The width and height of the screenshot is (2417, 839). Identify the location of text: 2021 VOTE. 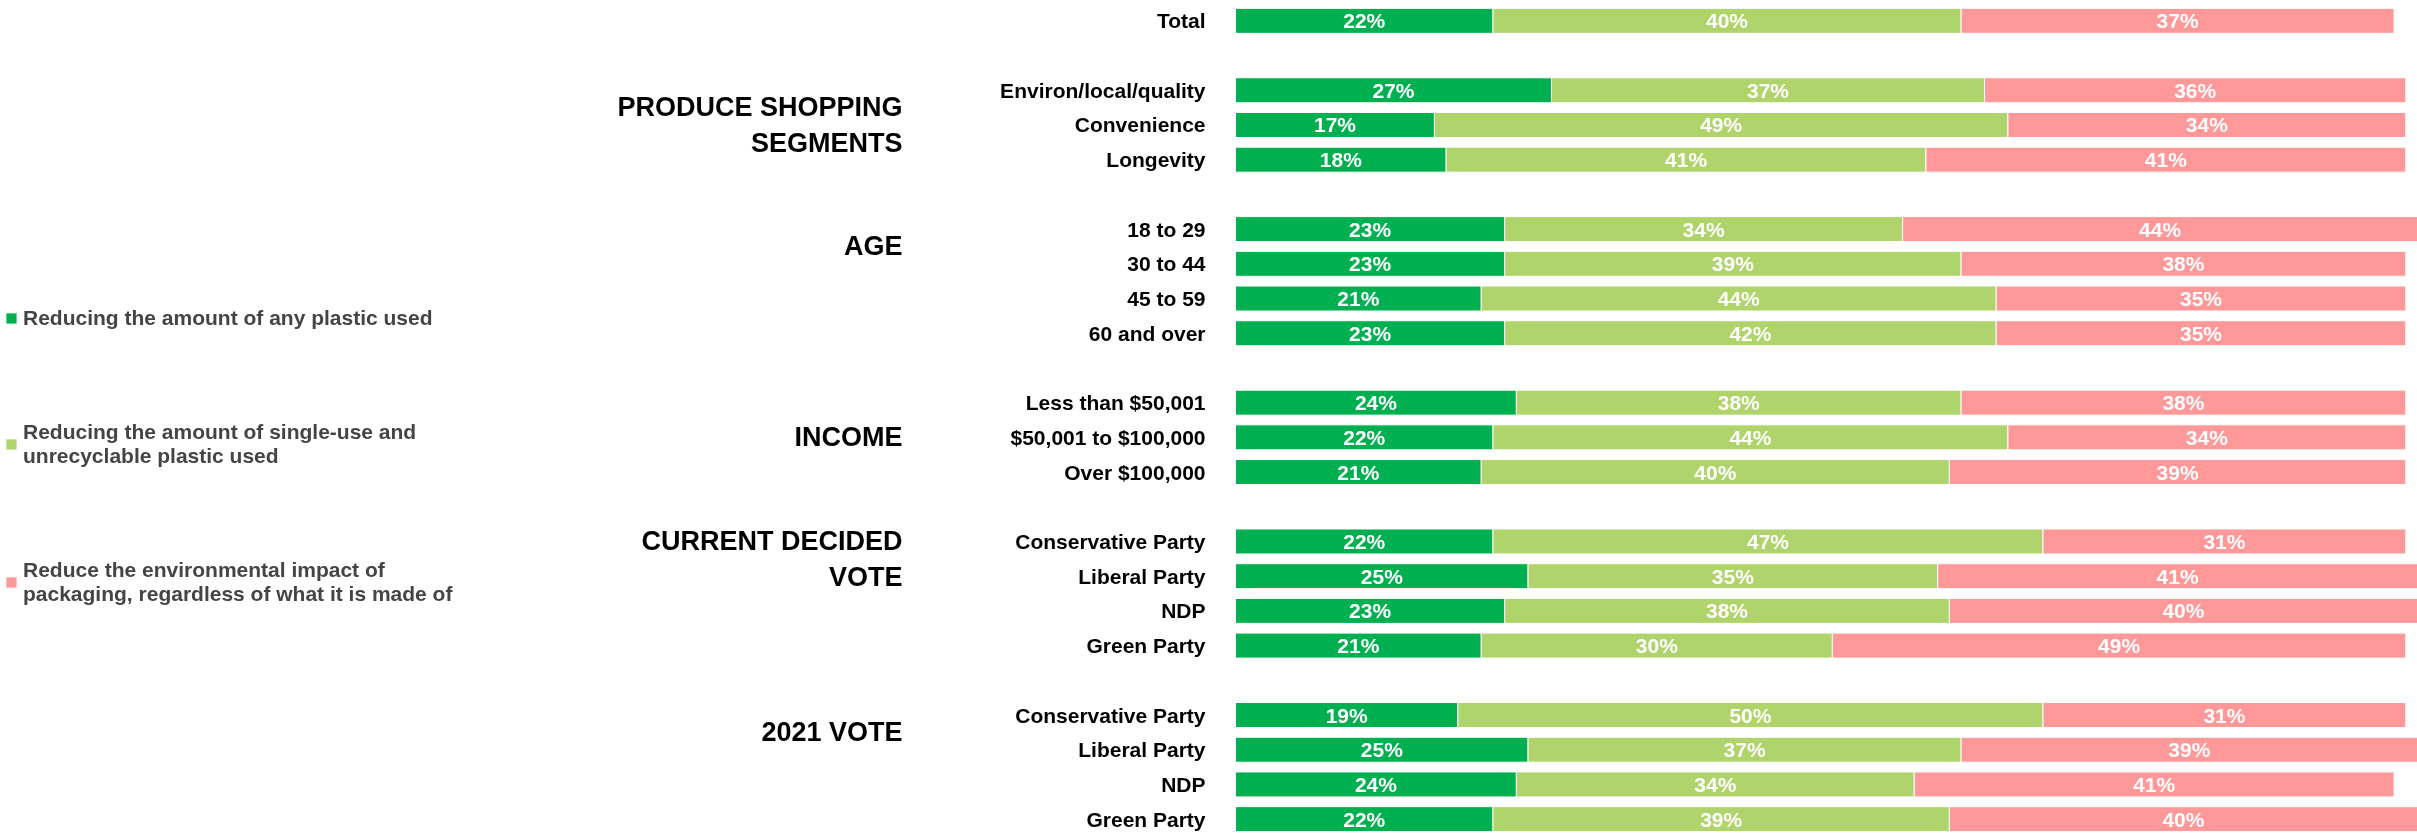
(832, 732).